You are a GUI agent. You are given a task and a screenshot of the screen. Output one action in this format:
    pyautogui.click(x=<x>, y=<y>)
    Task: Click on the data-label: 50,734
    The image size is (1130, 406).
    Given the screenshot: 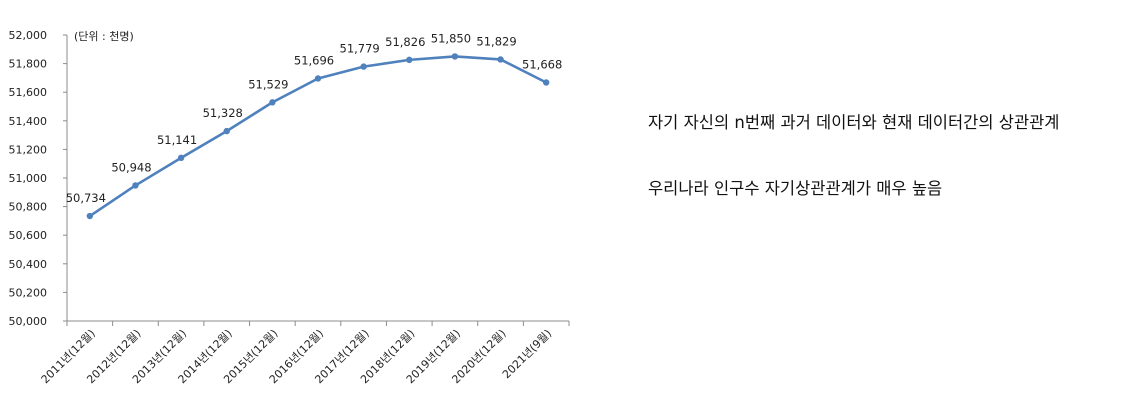 What is the action you would take?
    pyautogui.click(x=86, y=198)
    